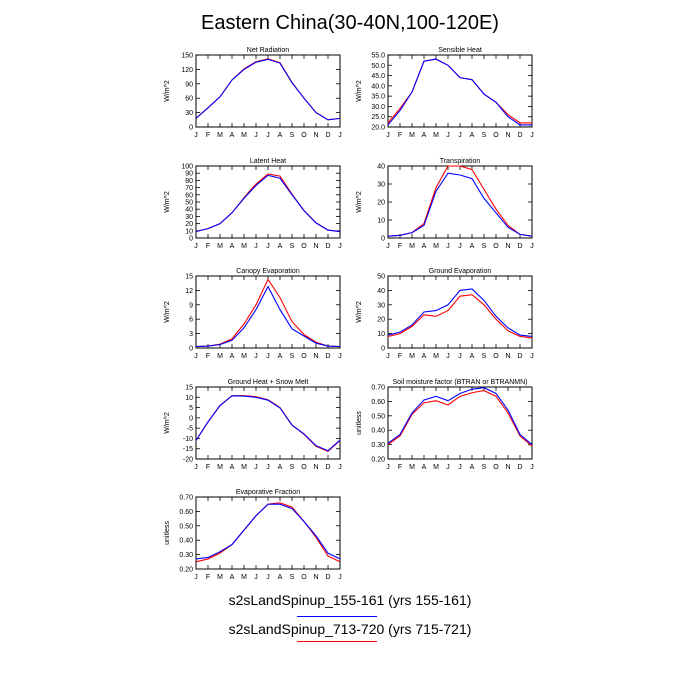 This screenshot has width=700, height=700. Describe the element at coordinates (188, 449) in the screenshot. I see `y-tick-label: -15` at that location.